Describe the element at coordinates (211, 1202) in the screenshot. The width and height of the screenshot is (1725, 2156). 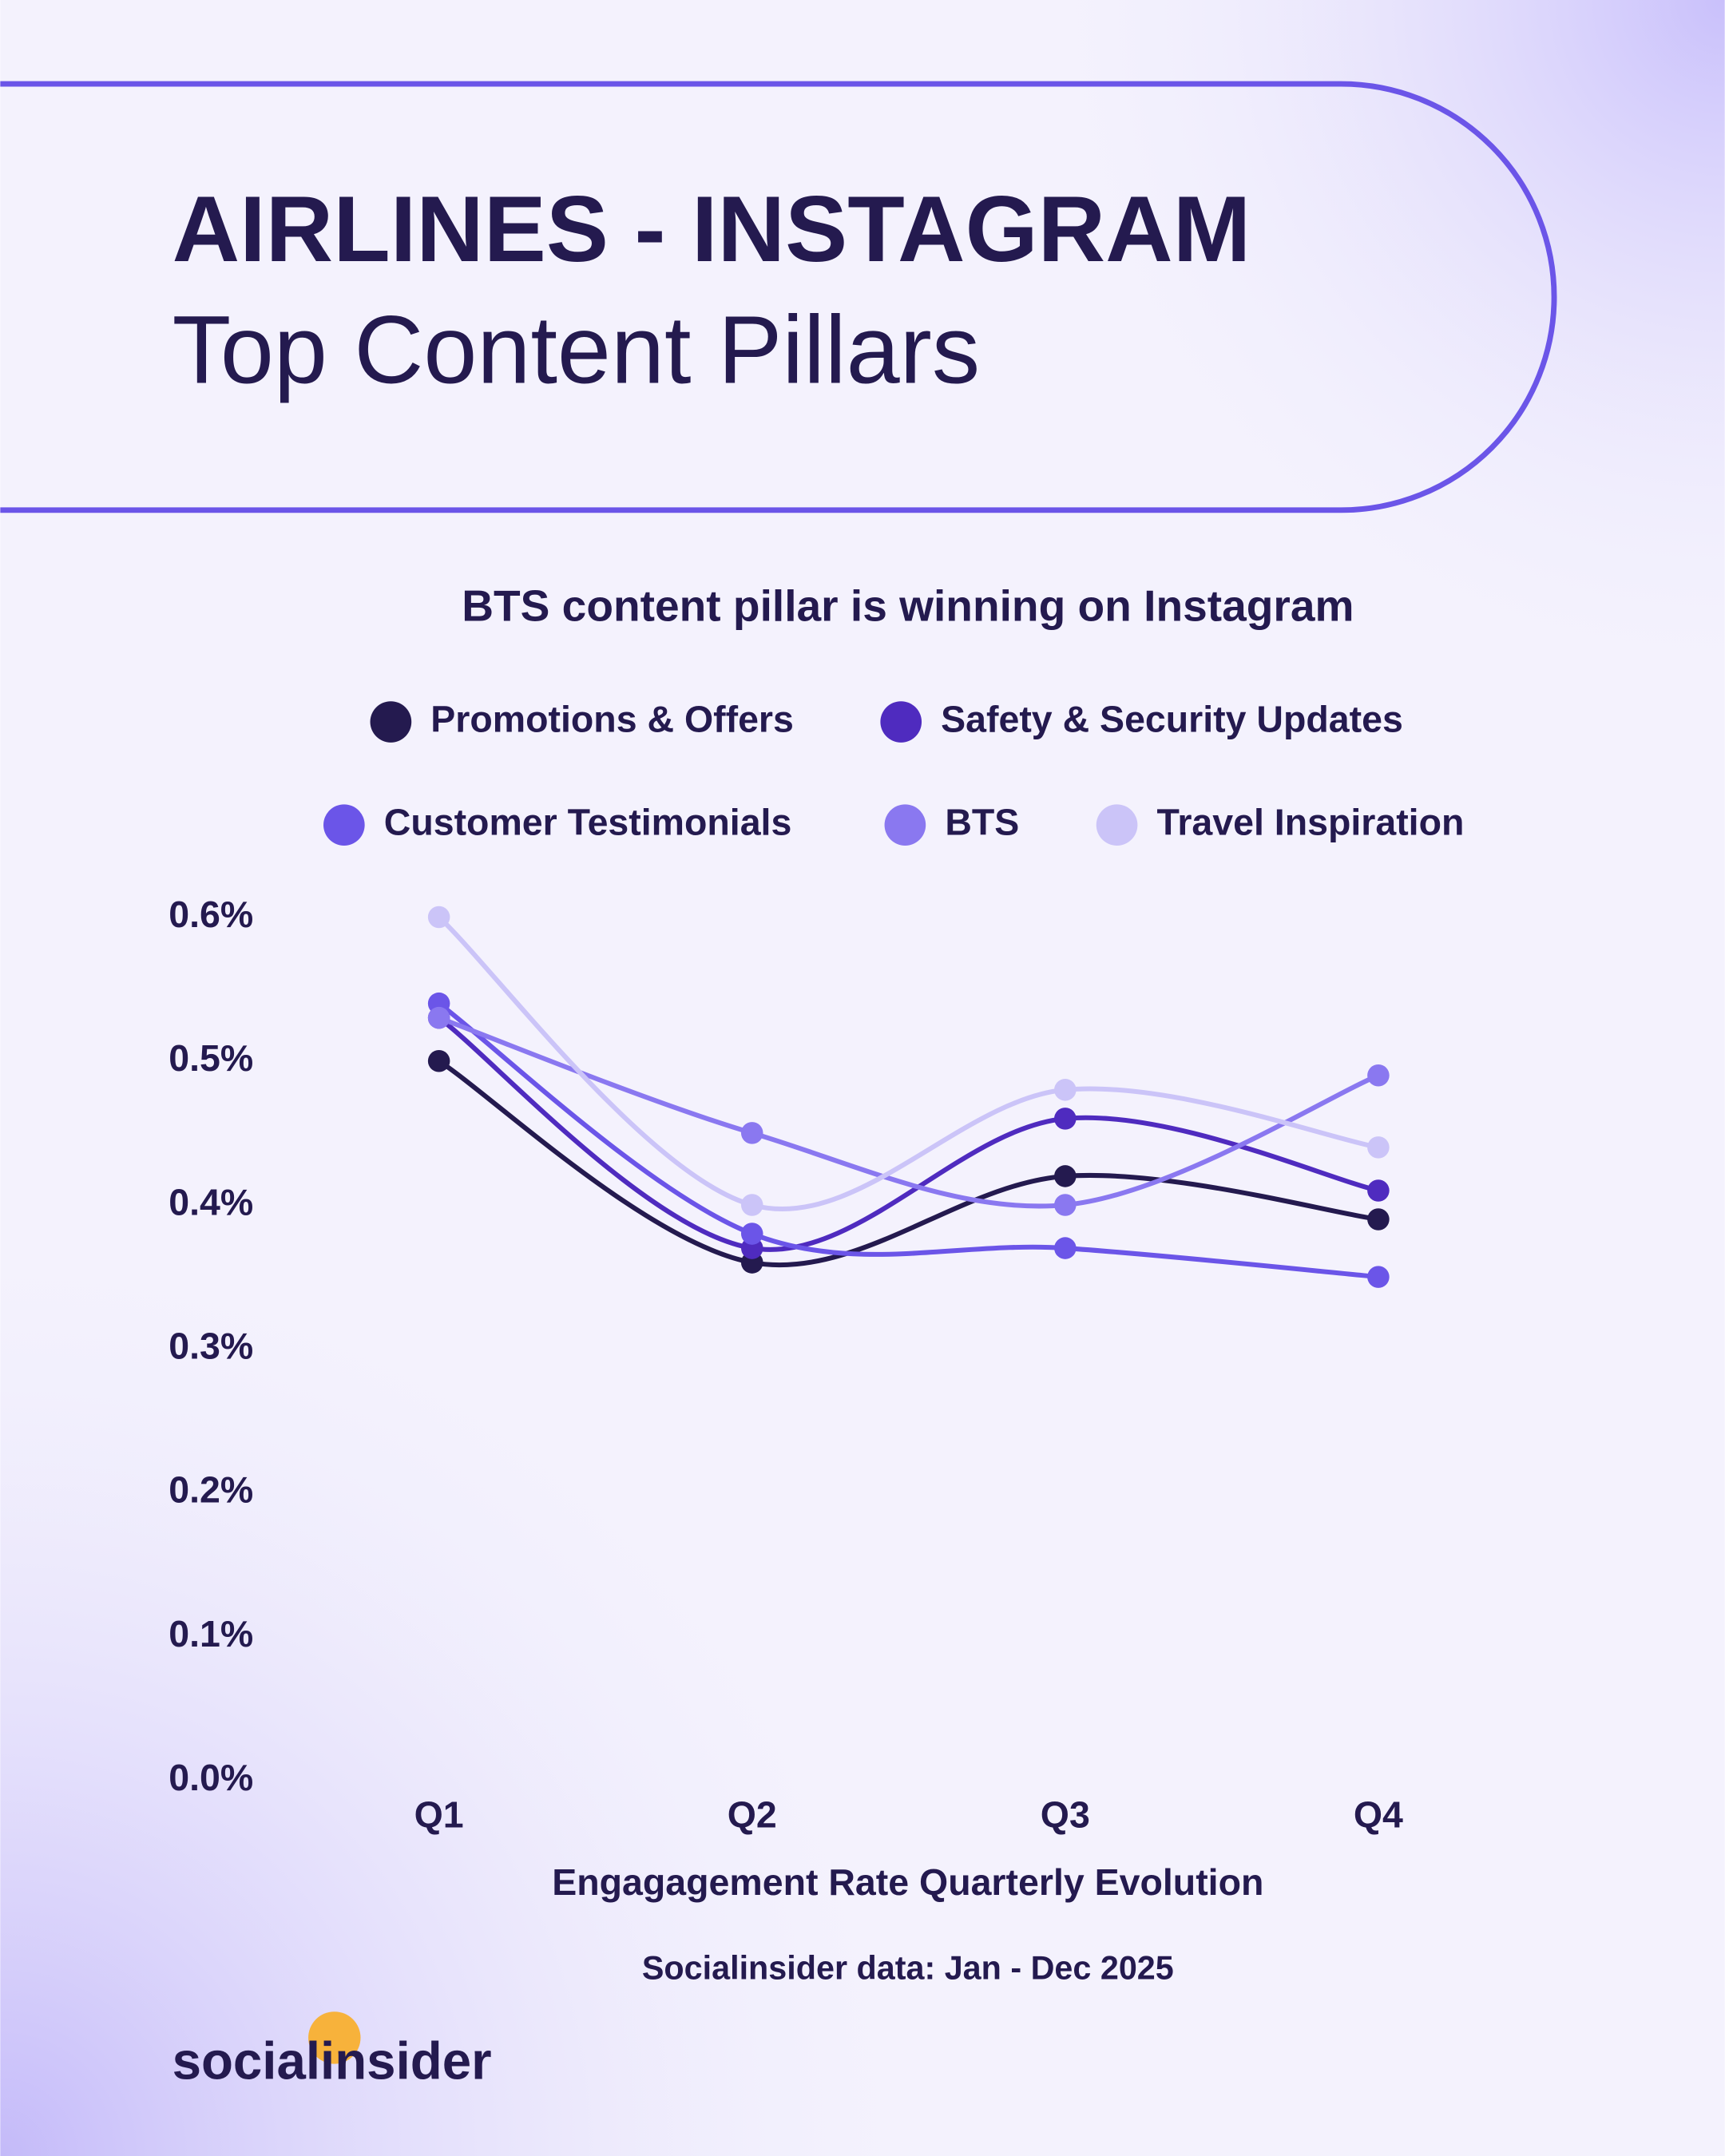
I see `y-tick-label: 0.4%` at that location.